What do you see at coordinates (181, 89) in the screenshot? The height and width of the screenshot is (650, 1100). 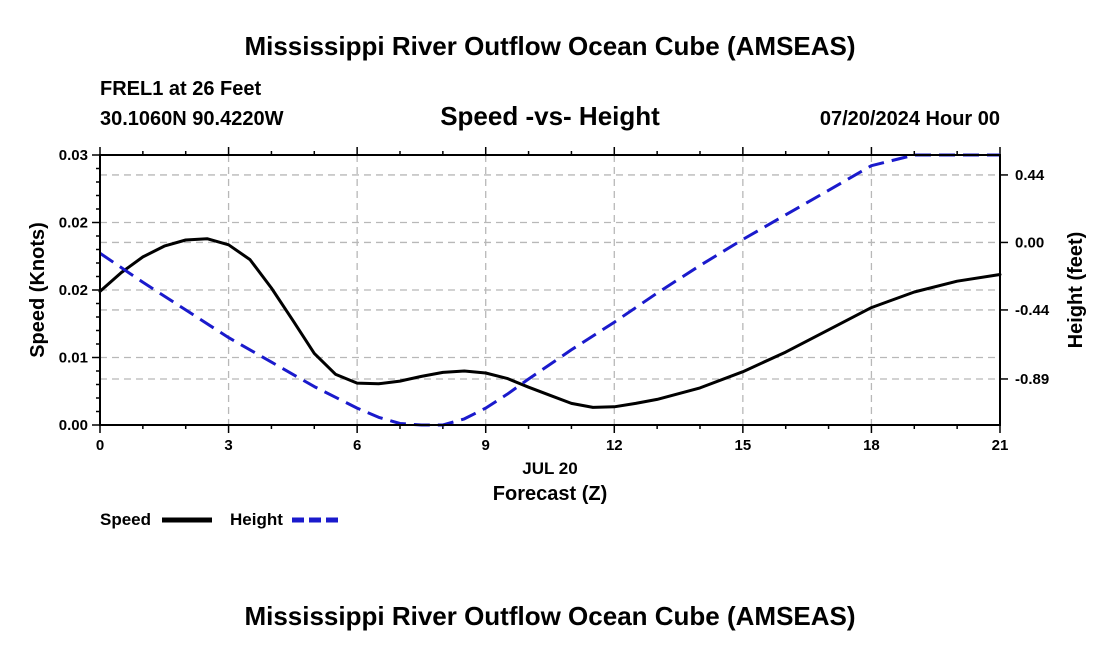 I see `station-label: FREL1 at 26 Feet` at bounding box center [181, 89].